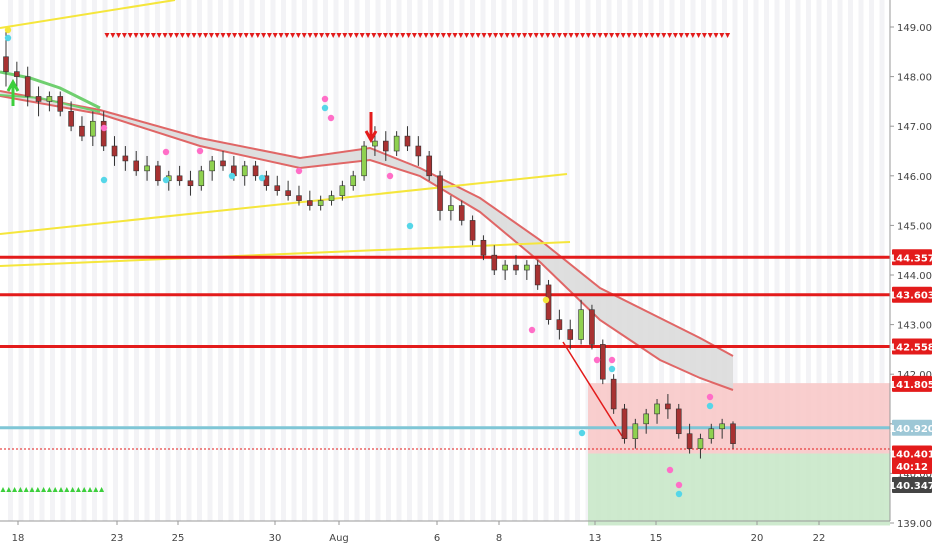  What do you see at coordinates (912, 467) in the screenshot?
I see `price-badge-label: 40:12` at bounding box center [912, 467].